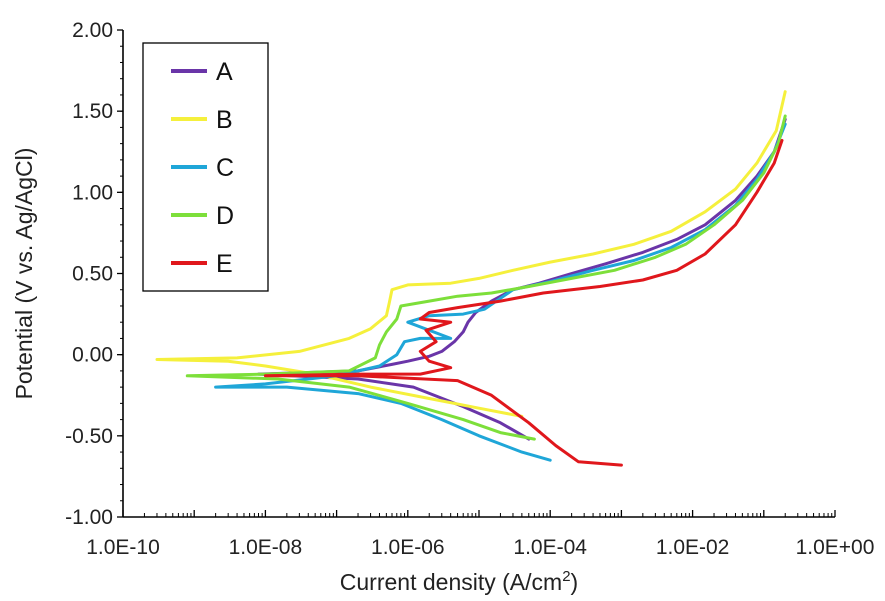  I want to click on x-axis-title-sup: 2, so click(566, 576).